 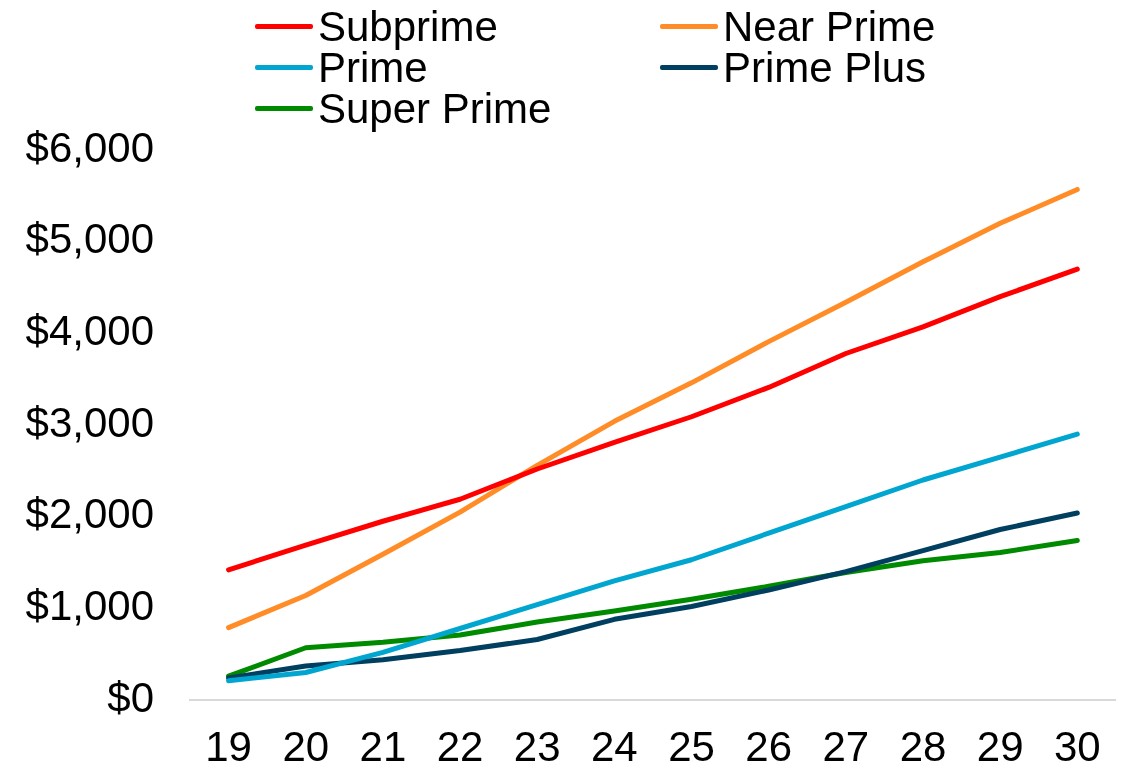 What do you see at coordinates (306, 746) in the screenshot?
I see `x-tick-label: 20` at bounding box center [306, 746].